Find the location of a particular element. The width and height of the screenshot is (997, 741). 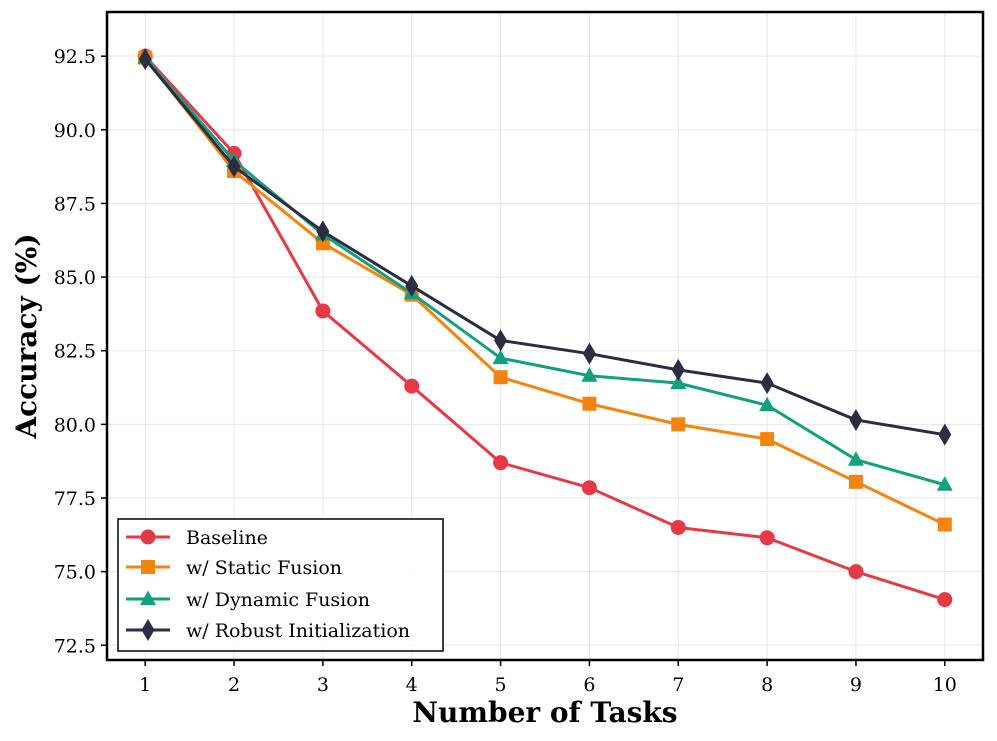

legend-swatch-w-static-fusion is located at coordinates (148, 567).